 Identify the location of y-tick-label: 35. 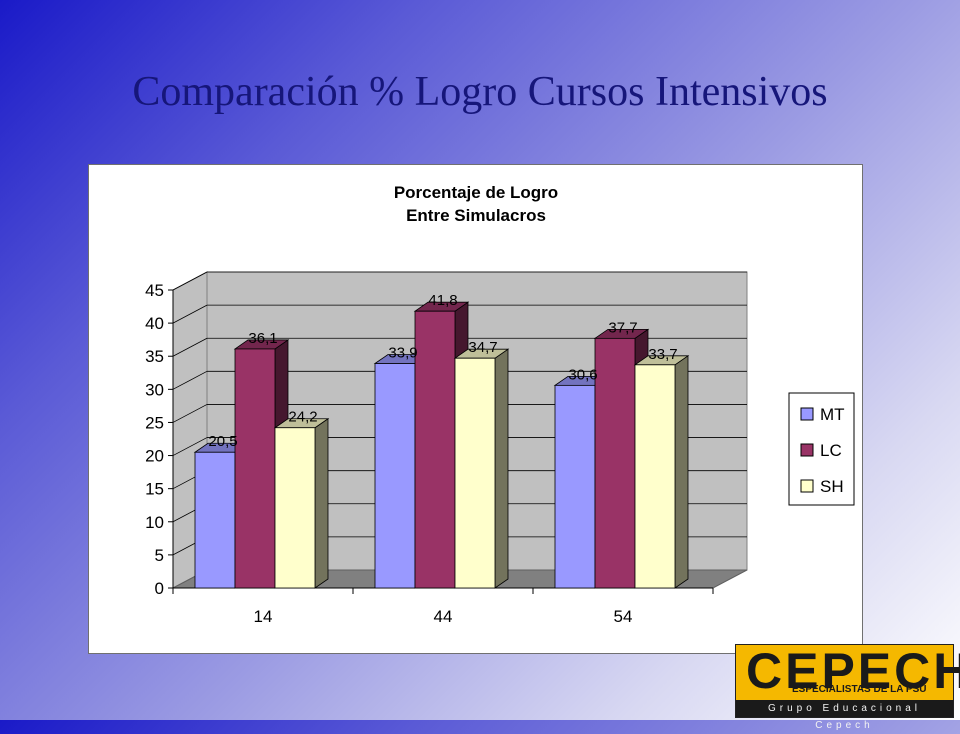
(154, 356).